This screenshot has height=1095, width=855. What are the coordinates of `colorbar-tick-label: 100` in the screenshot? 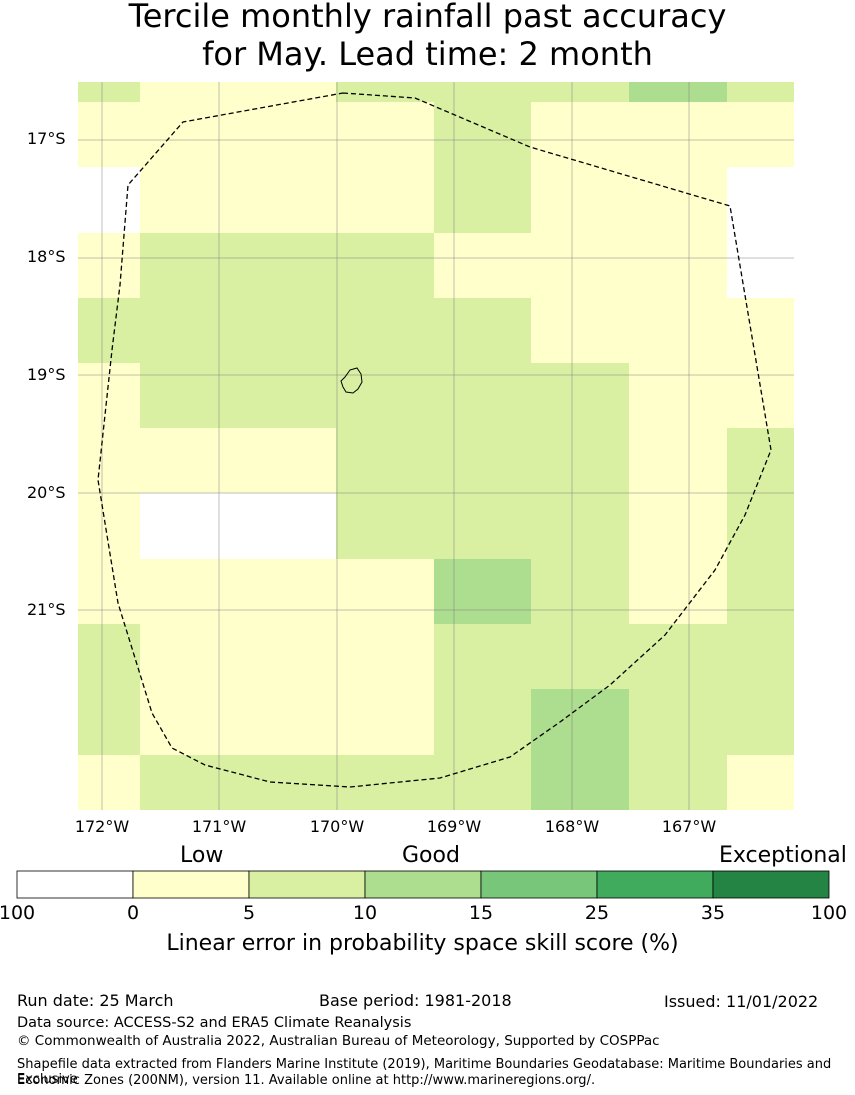 It's located at (829, 913).